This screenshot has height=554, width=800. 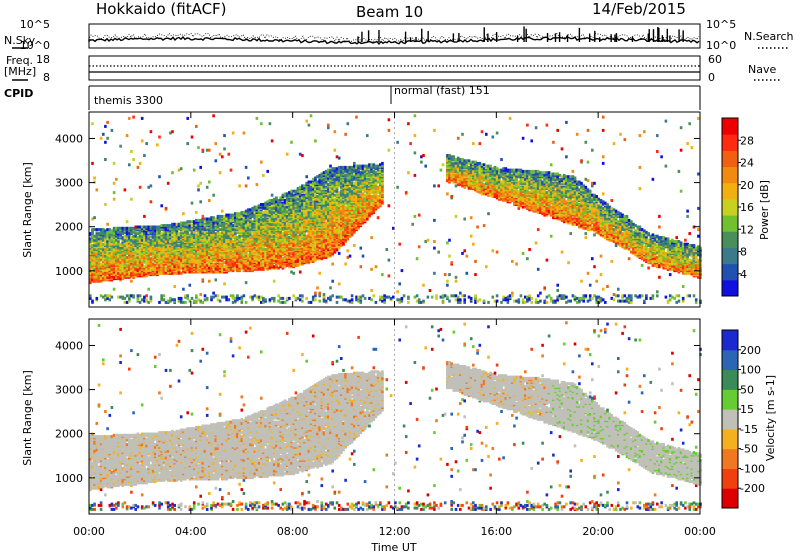 I want to click on noise-sky-label: N.Sky, so click(x=20, y=40).